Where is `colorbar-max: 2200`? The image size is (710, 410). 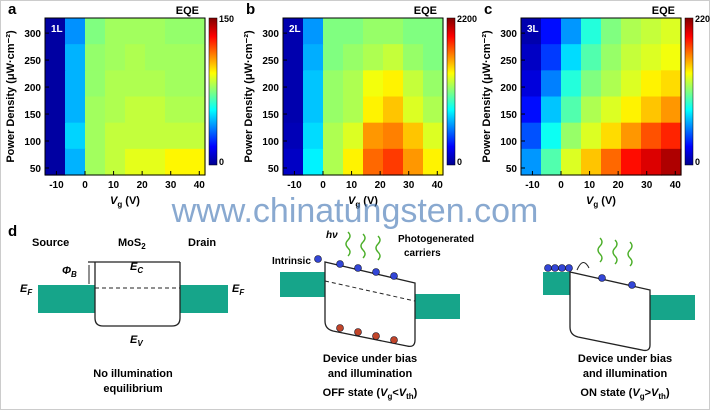
colorbar-max: 2200 is located at coordinates (702, 19).